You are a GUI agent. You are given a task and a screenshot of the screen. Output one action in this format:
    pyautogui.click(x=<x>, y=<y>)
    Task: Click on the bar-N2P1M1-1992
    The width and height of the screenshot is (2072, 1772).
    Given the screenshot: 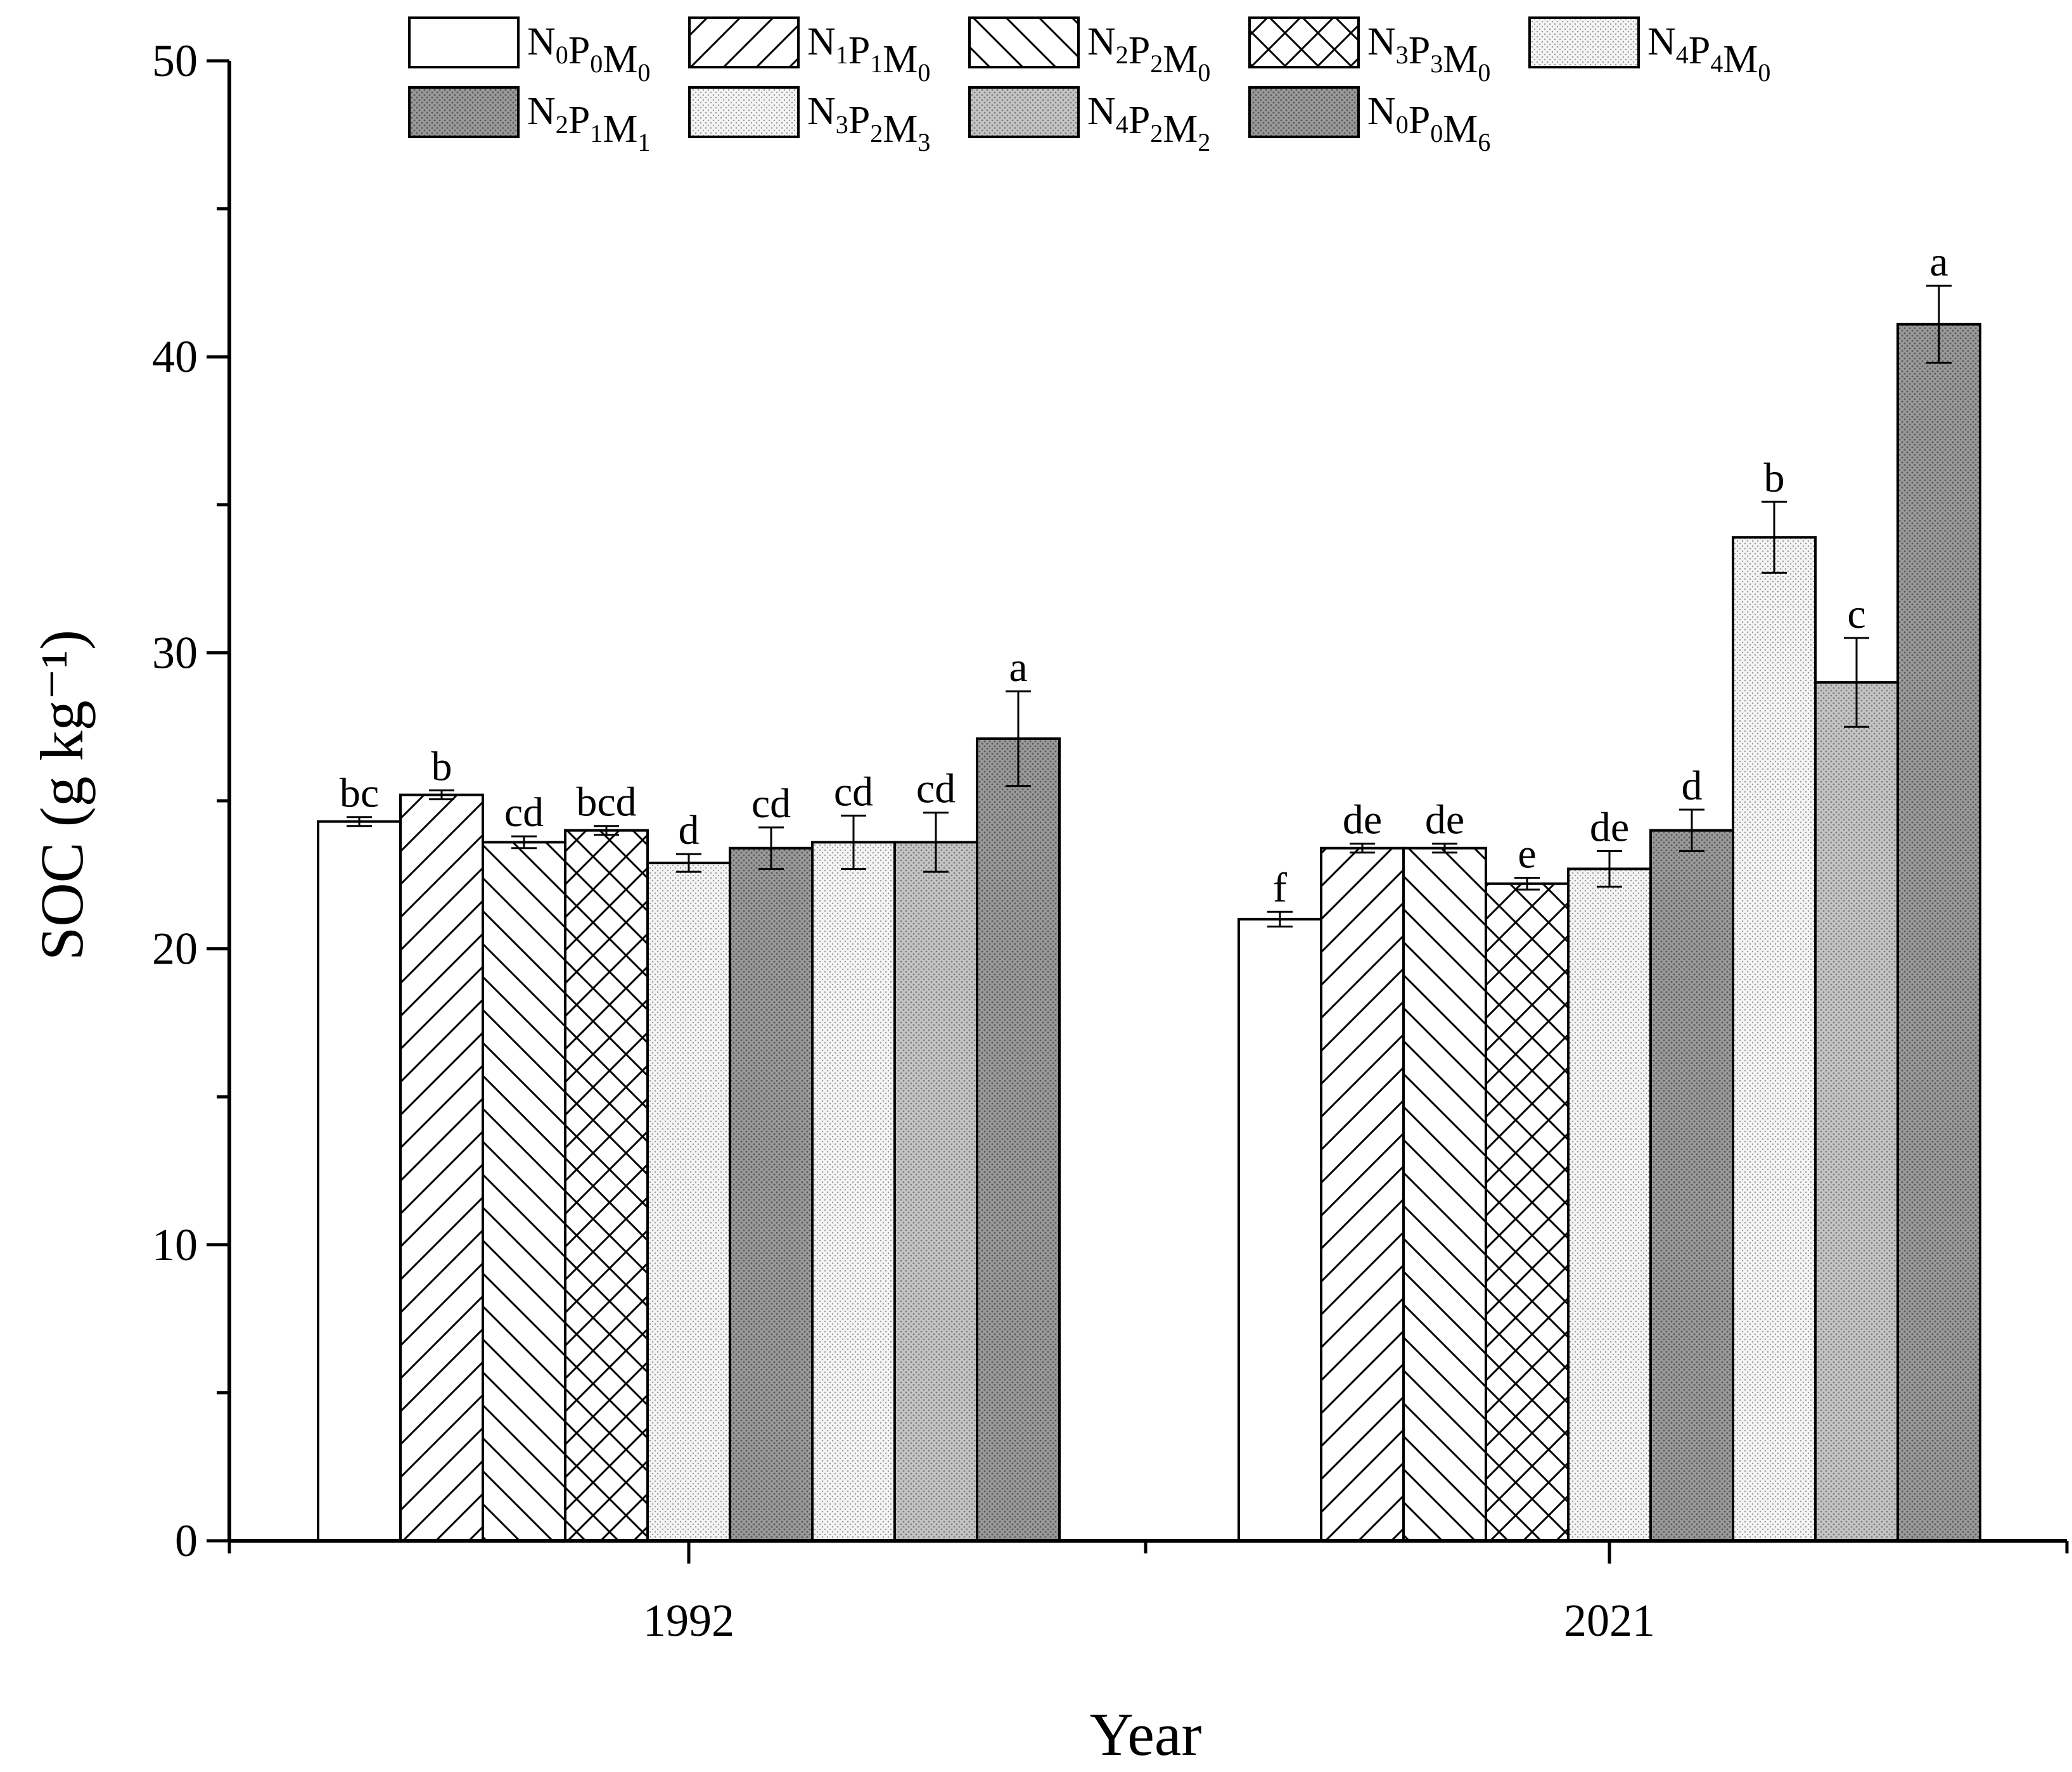 What is the action you would take?
    pyautogui.click(x=771, y=1194)
    